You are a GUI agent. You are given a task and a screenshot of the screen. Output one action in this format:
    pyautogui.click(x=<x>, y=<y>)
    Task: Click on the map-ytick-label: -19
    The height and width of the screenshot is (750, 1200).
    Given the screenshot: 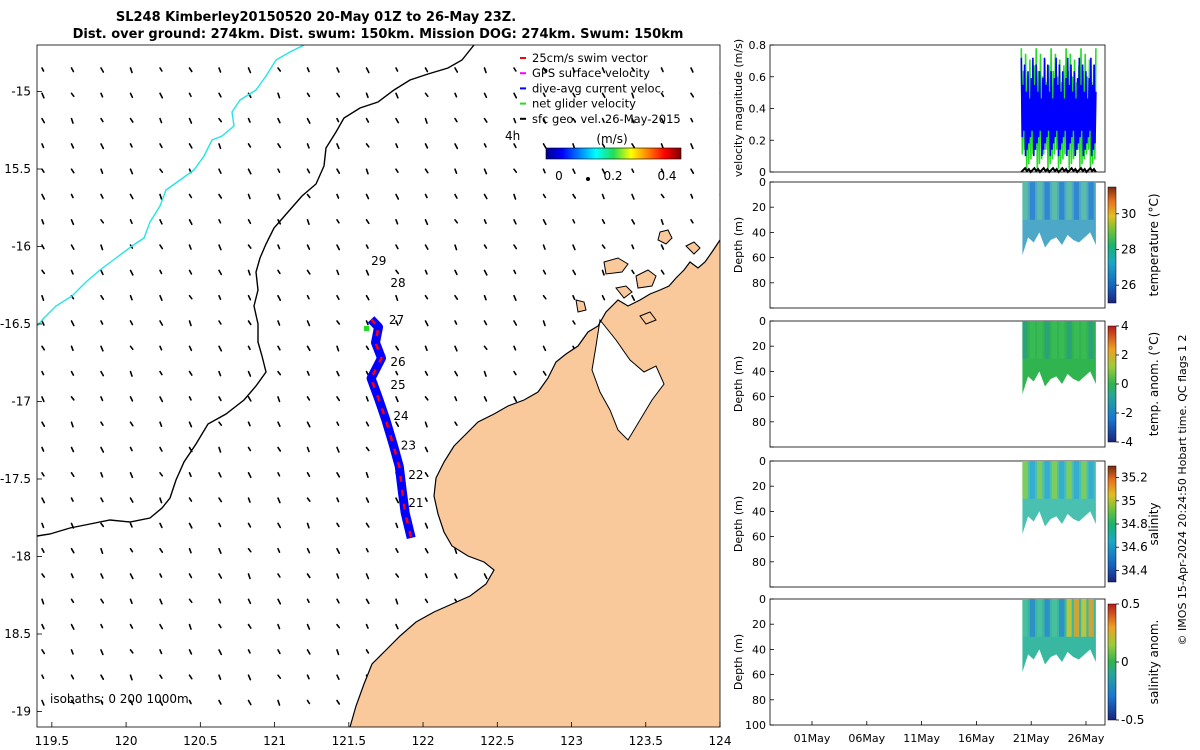 What is the action you would take?
    pyautogui.click(x=21, y=712)
    